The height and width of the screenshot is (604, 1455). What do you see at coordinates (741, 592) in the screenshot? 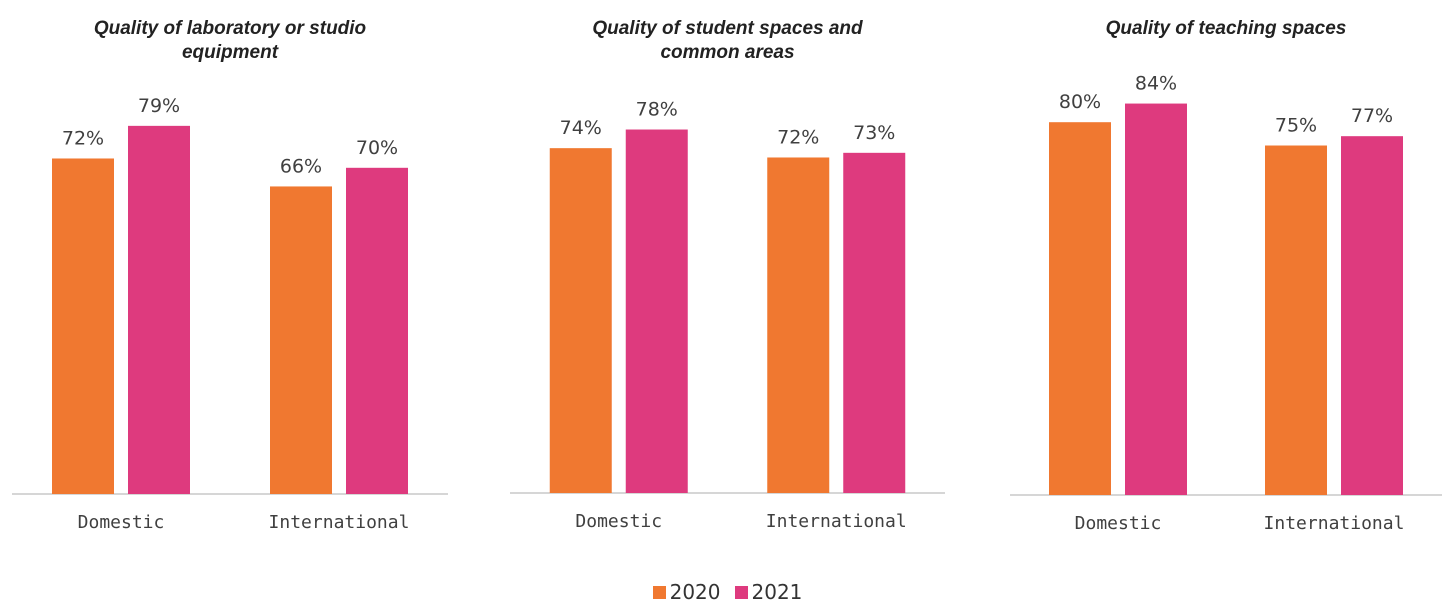
I see `legend-swatch-2021` at bounding box center [741, 592].